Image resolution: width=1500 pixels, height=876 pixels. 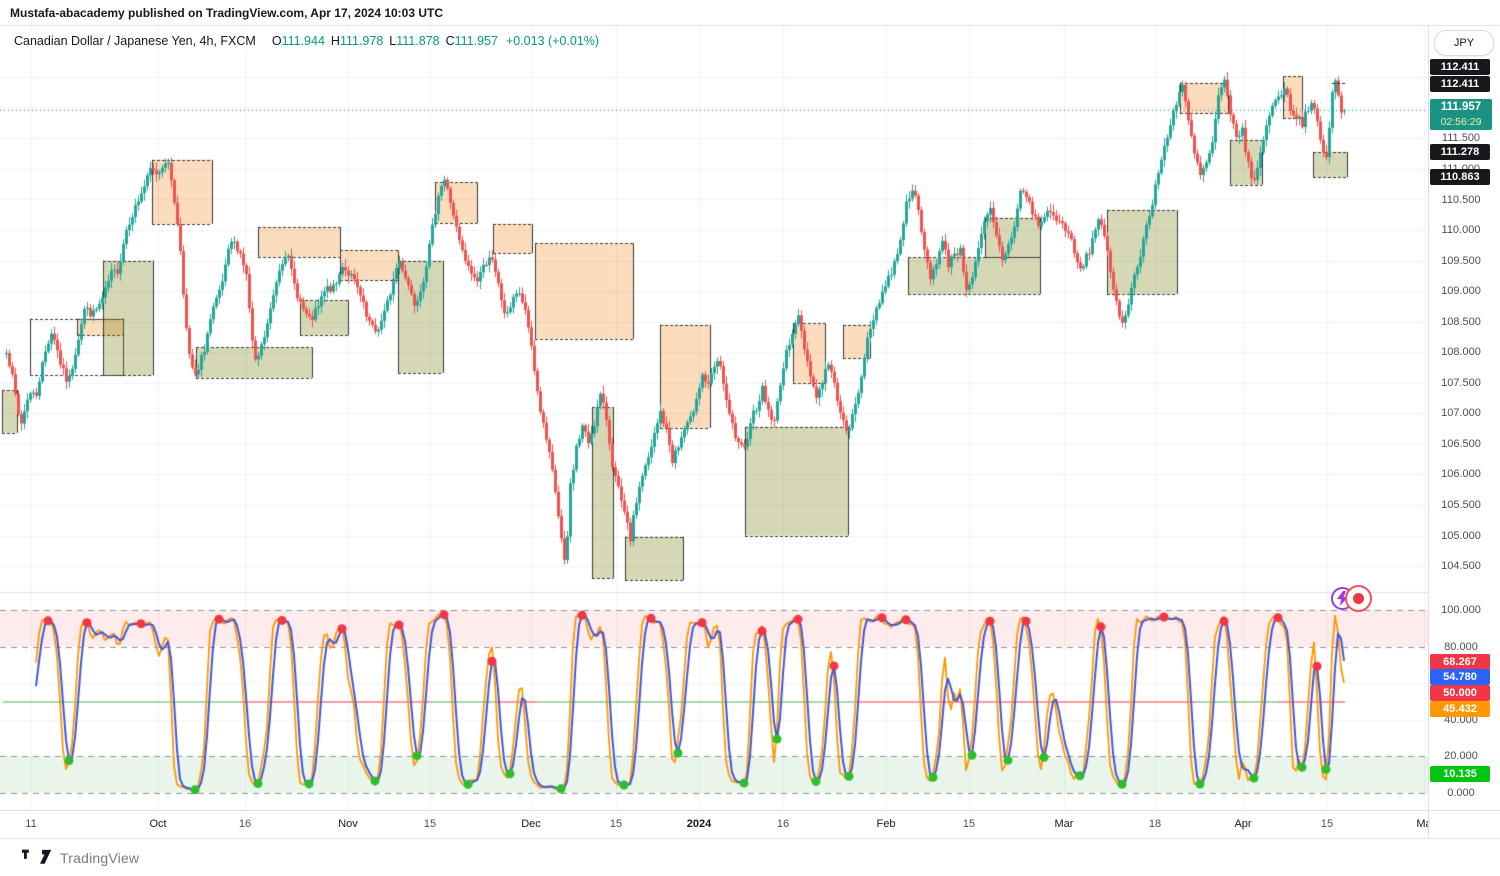 What do you see at coordinates (303, 41) in the screenshot?
I see `open-value: 111.944` at bounding box center [303, 41].